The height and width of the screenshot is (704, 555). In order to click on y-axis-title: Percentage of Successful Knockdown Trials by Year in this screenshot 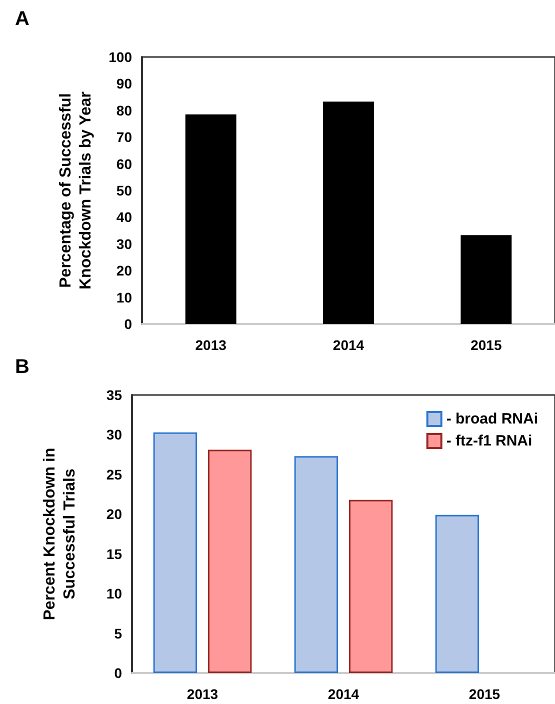, I will do `click(76, 191)`.